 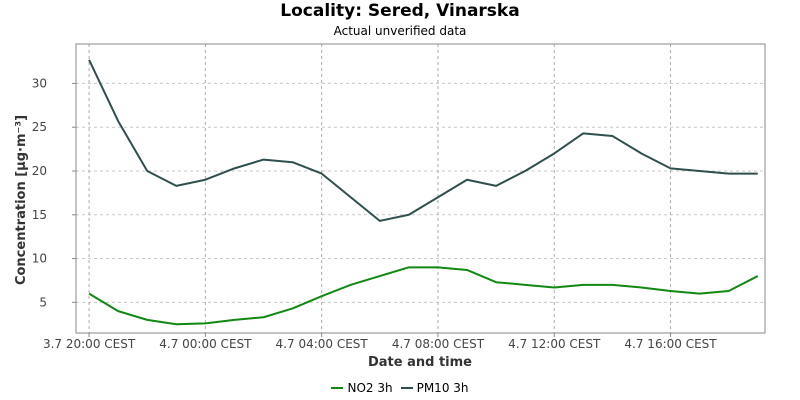 What do you see at coordinates (39, 259) in the screenshot?
I see `y-tick-label: 10` at bounding box center [39, 259].